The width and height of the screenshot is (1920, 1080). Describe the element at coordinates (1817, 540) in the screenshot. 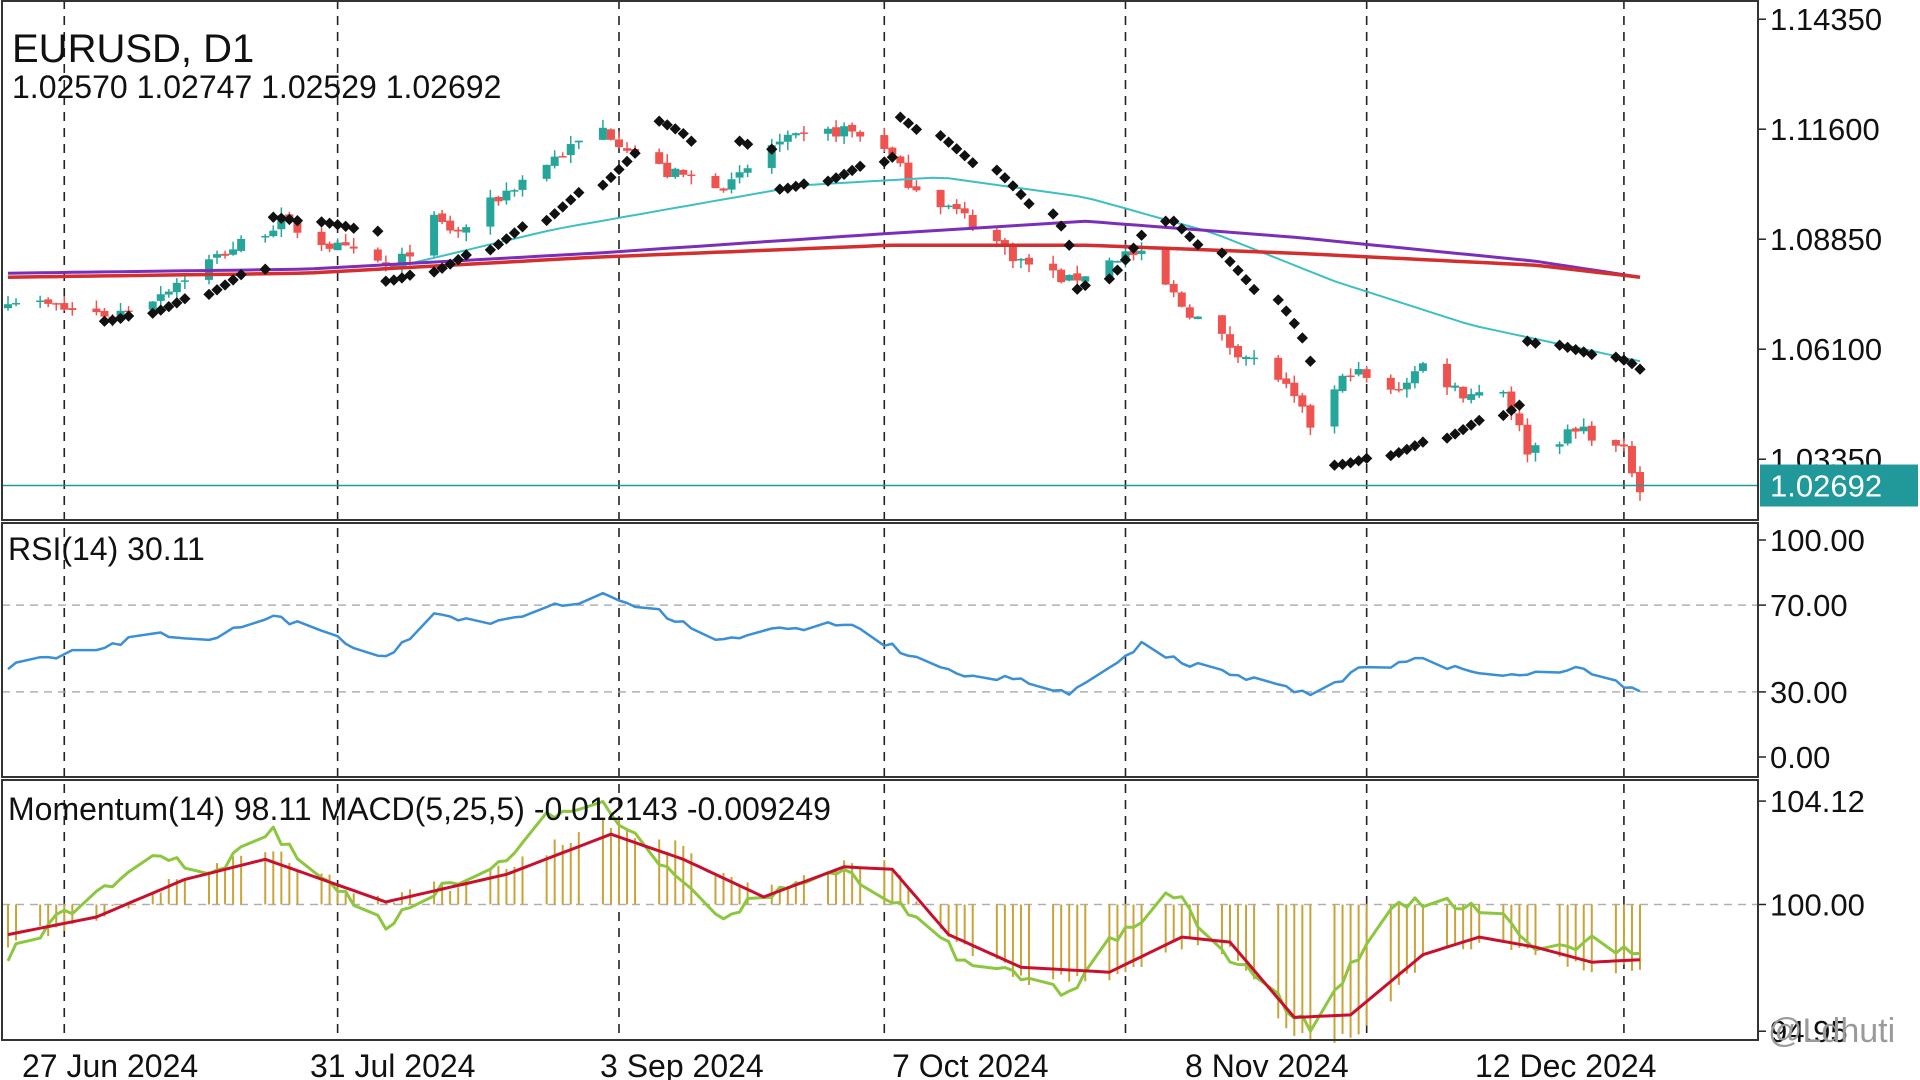

I see `rsi-axis-tick-label: 100.00` at that location.